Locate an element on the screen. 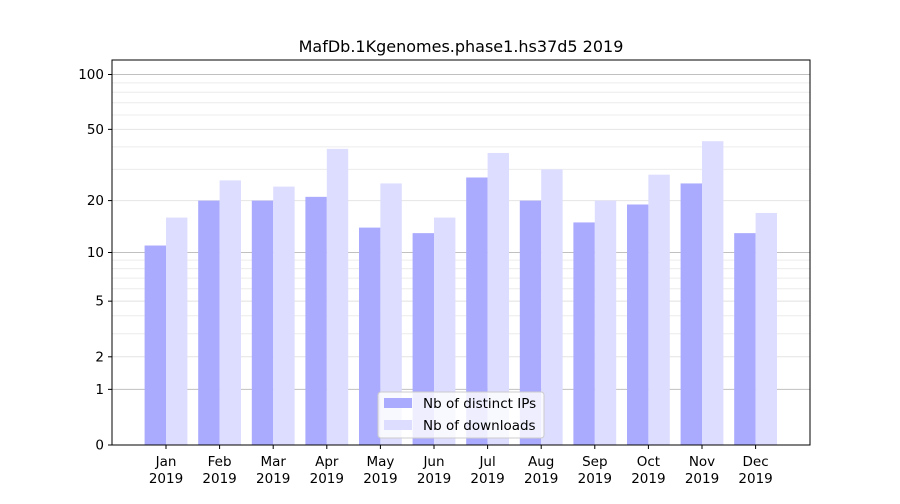  y-tick-label: 1 is located at coordinates (99, 390).